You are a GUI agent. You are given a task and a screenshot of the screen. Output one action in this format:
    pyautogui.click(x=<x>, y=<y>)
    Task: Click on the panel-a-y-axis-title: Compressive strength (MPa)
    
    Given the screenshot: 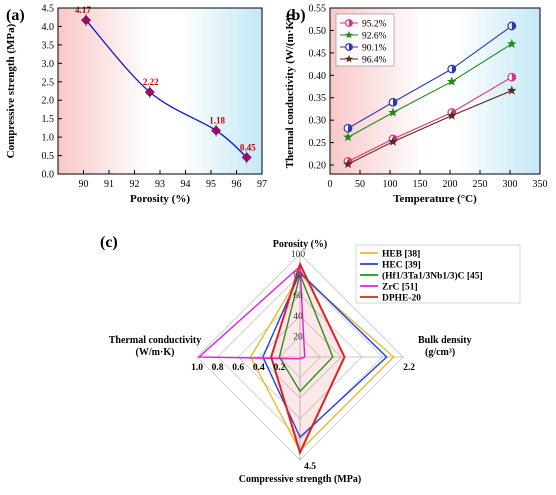 What is the action you would take?
    pyautogui.click(x=11, y=90)
    